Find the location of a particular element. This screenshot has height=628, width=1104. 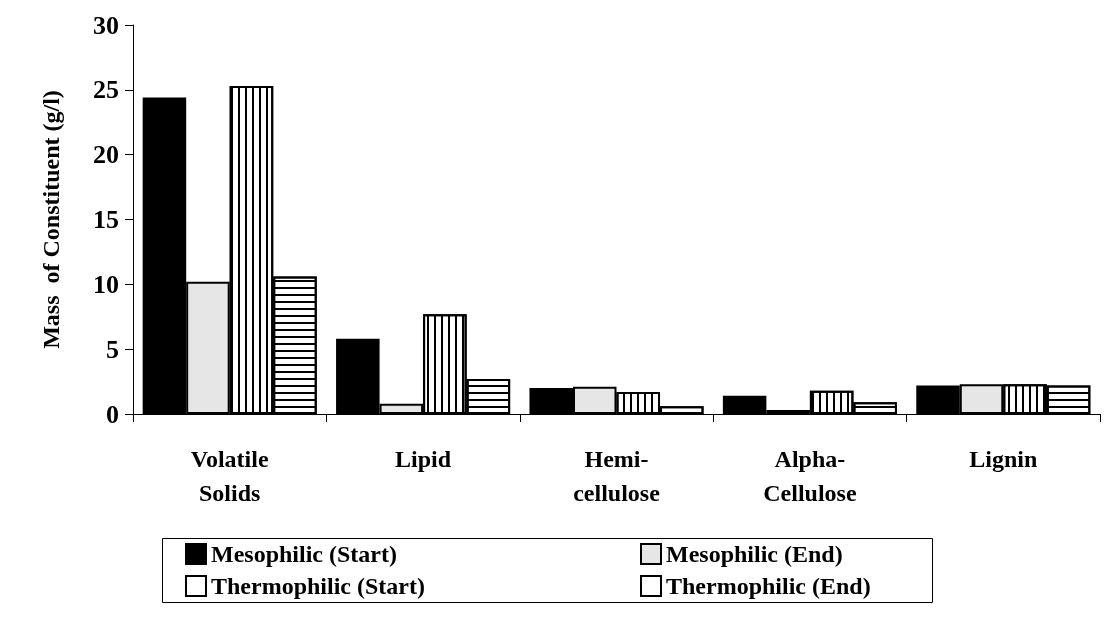

x-tick-label: Alpha- Cellulose is located at coordinates (810, 476).